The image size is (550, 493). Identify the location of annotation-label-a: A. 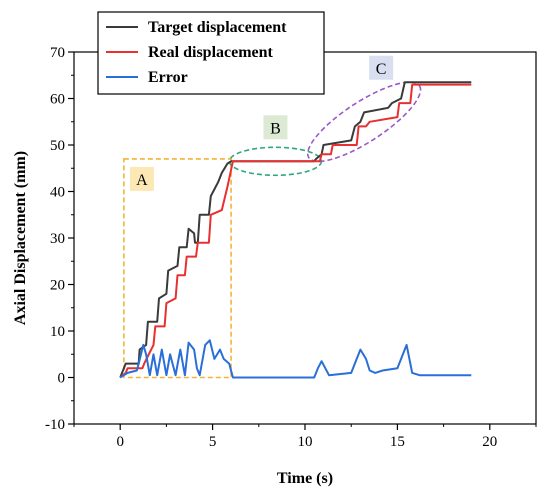
(142, 180).